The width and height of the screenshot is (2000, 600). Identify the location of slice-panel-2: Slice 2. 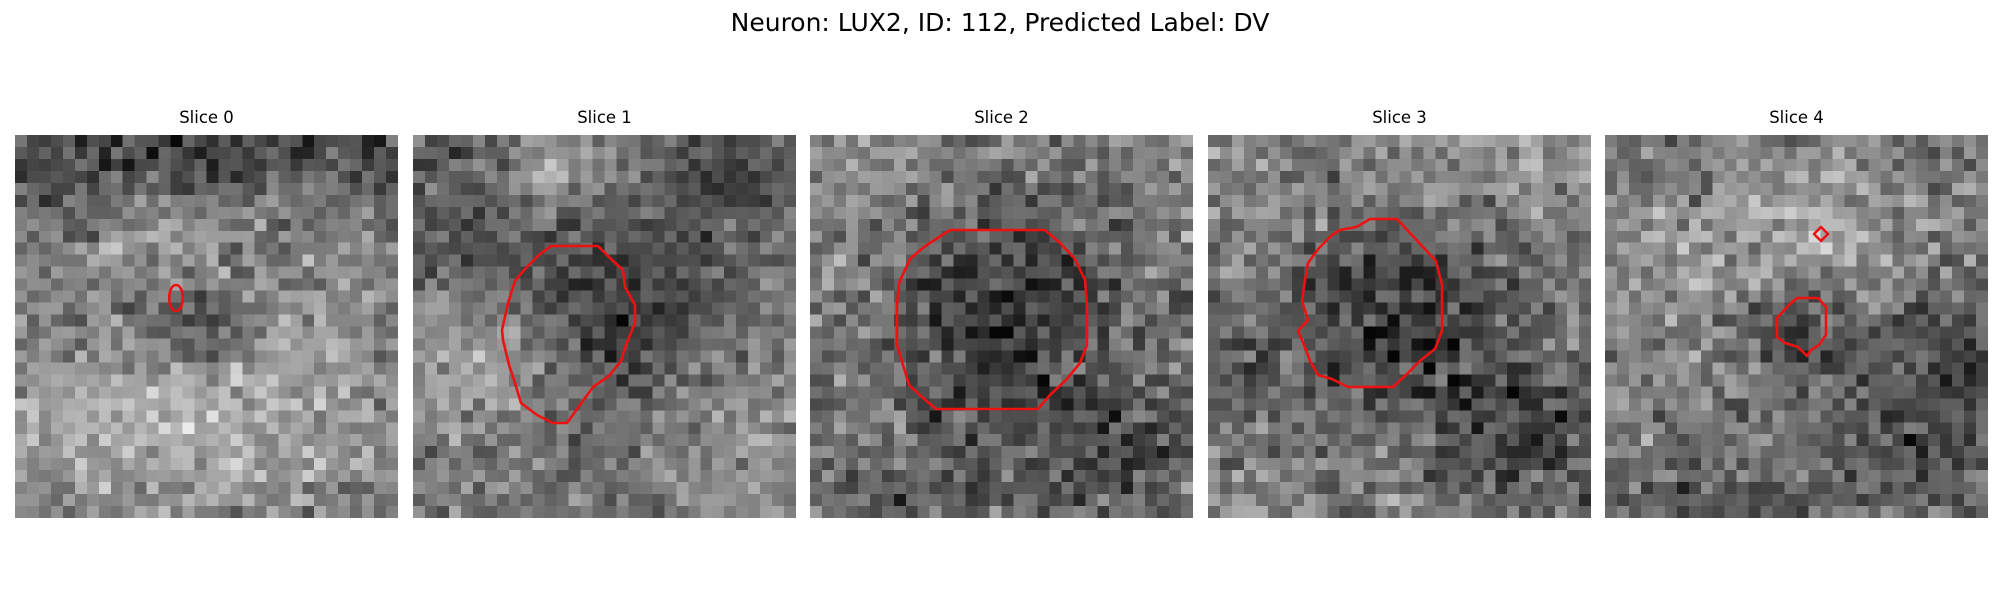
(1001, 312).